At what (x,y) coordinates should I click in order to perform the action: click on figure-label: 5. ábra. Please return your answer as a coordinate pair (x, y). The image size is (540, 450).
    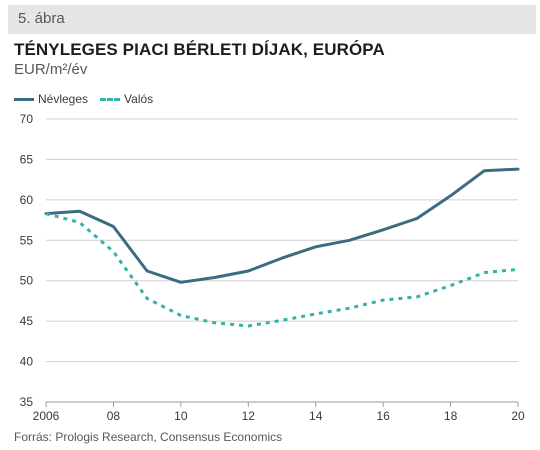
    Looking at the image, I should click on (41, 18).